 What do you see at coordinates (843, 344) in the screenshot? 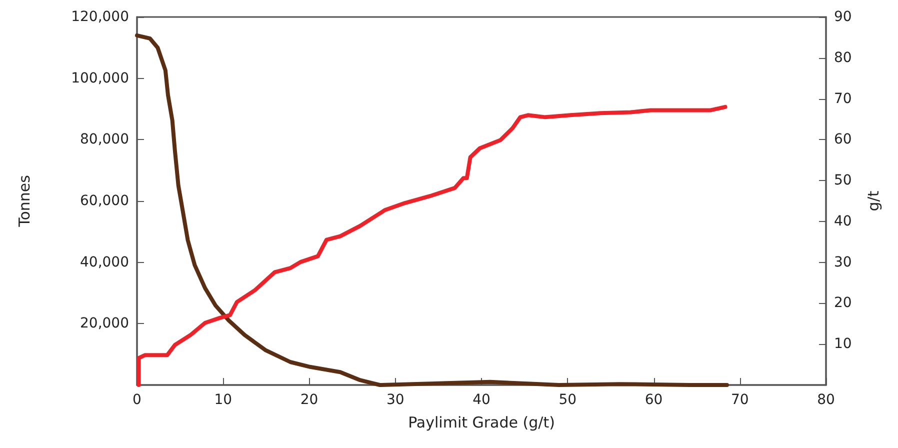
I see `y2-tick-label: 10` at bounding box center [843, 344].